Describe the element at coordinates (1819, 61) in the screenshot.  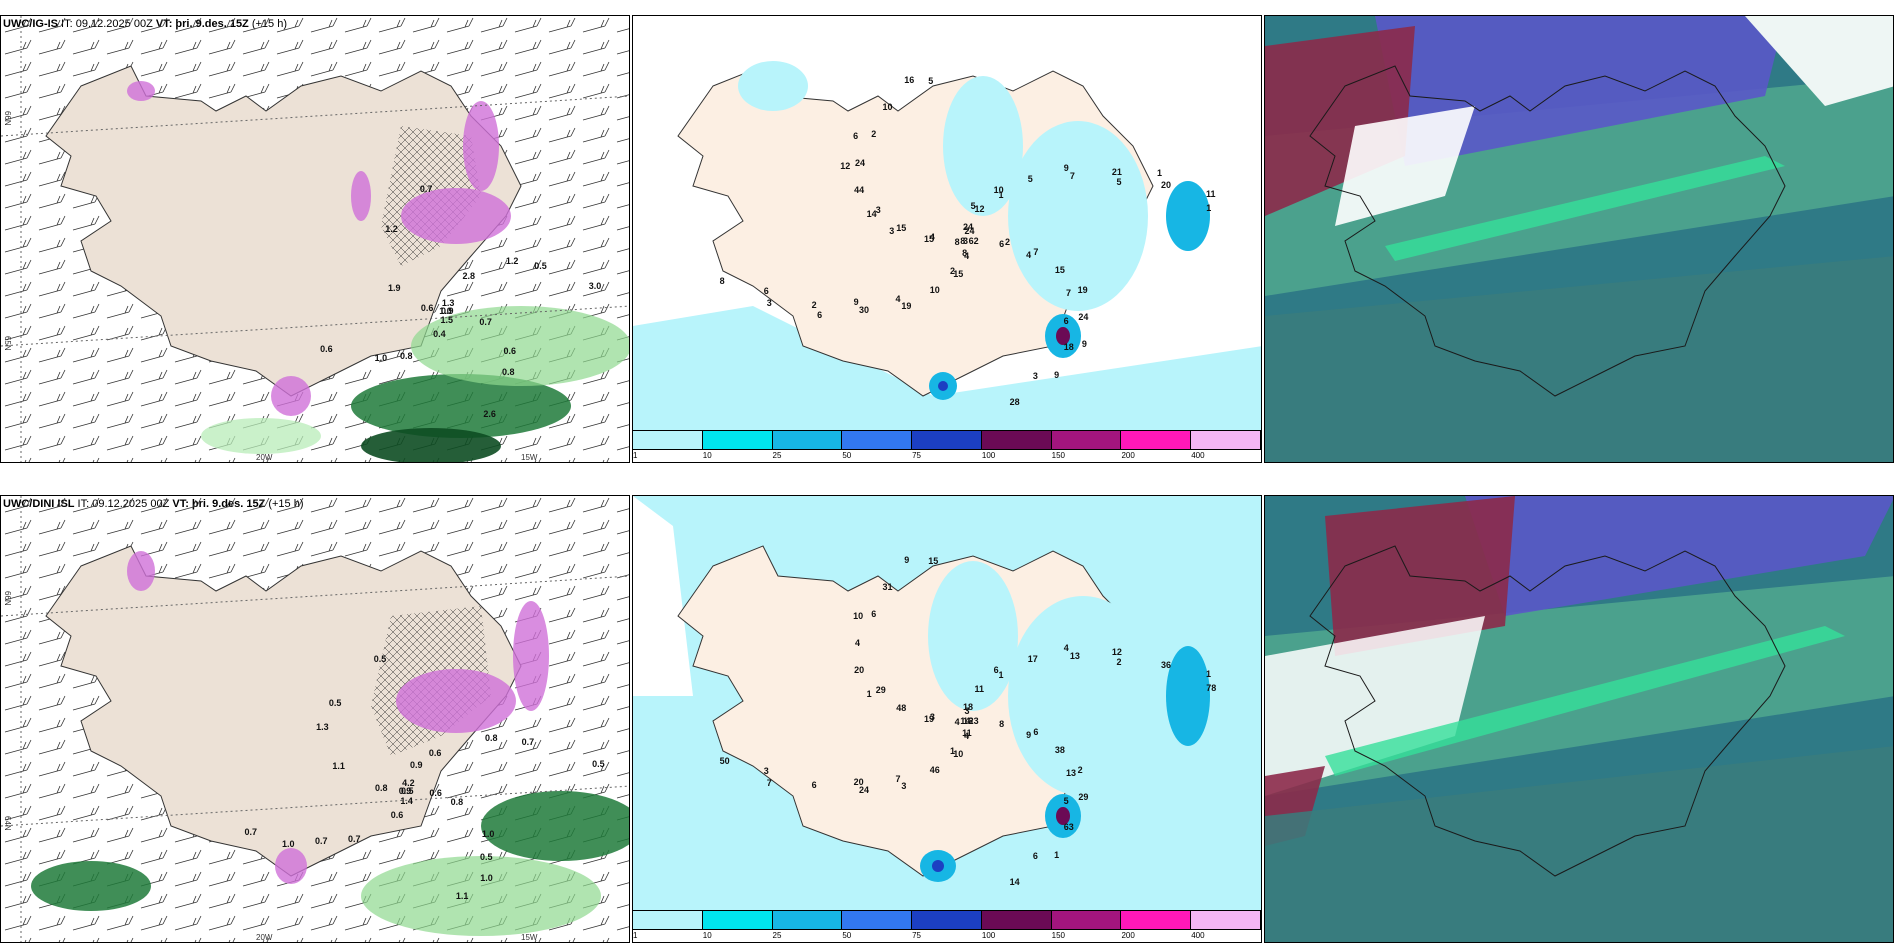
I see `high-cloud-white` at that location.